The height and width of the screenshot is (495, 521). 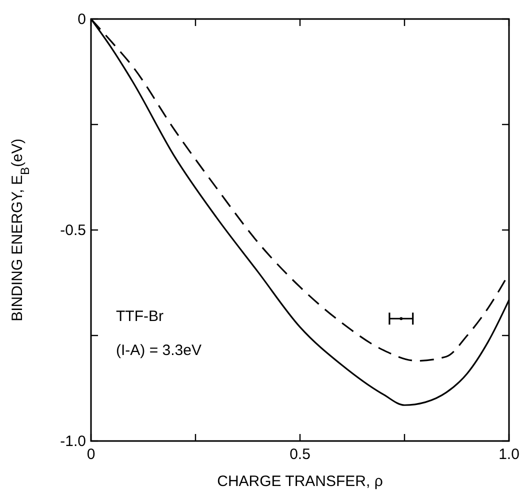 I want to click on x-tick-label: 1.0, so click(x=509, y=454).